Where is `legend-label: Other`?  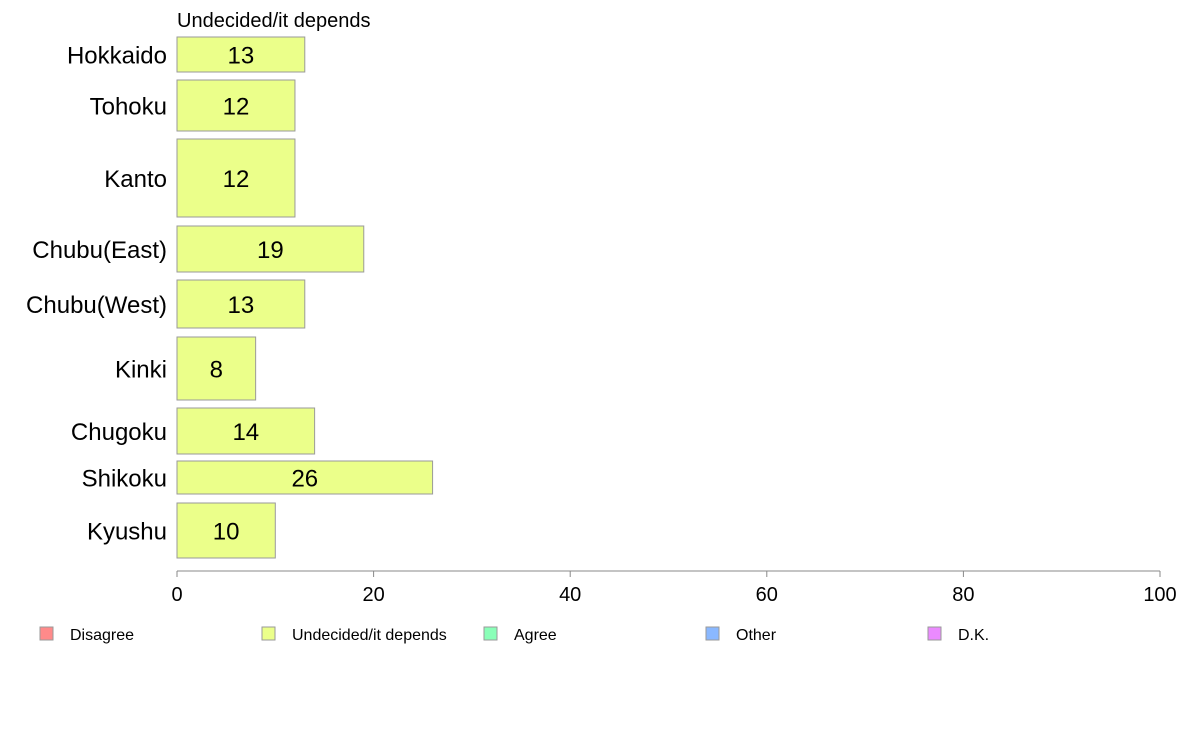 legend-label: Other is located at coordinates (756, 635).